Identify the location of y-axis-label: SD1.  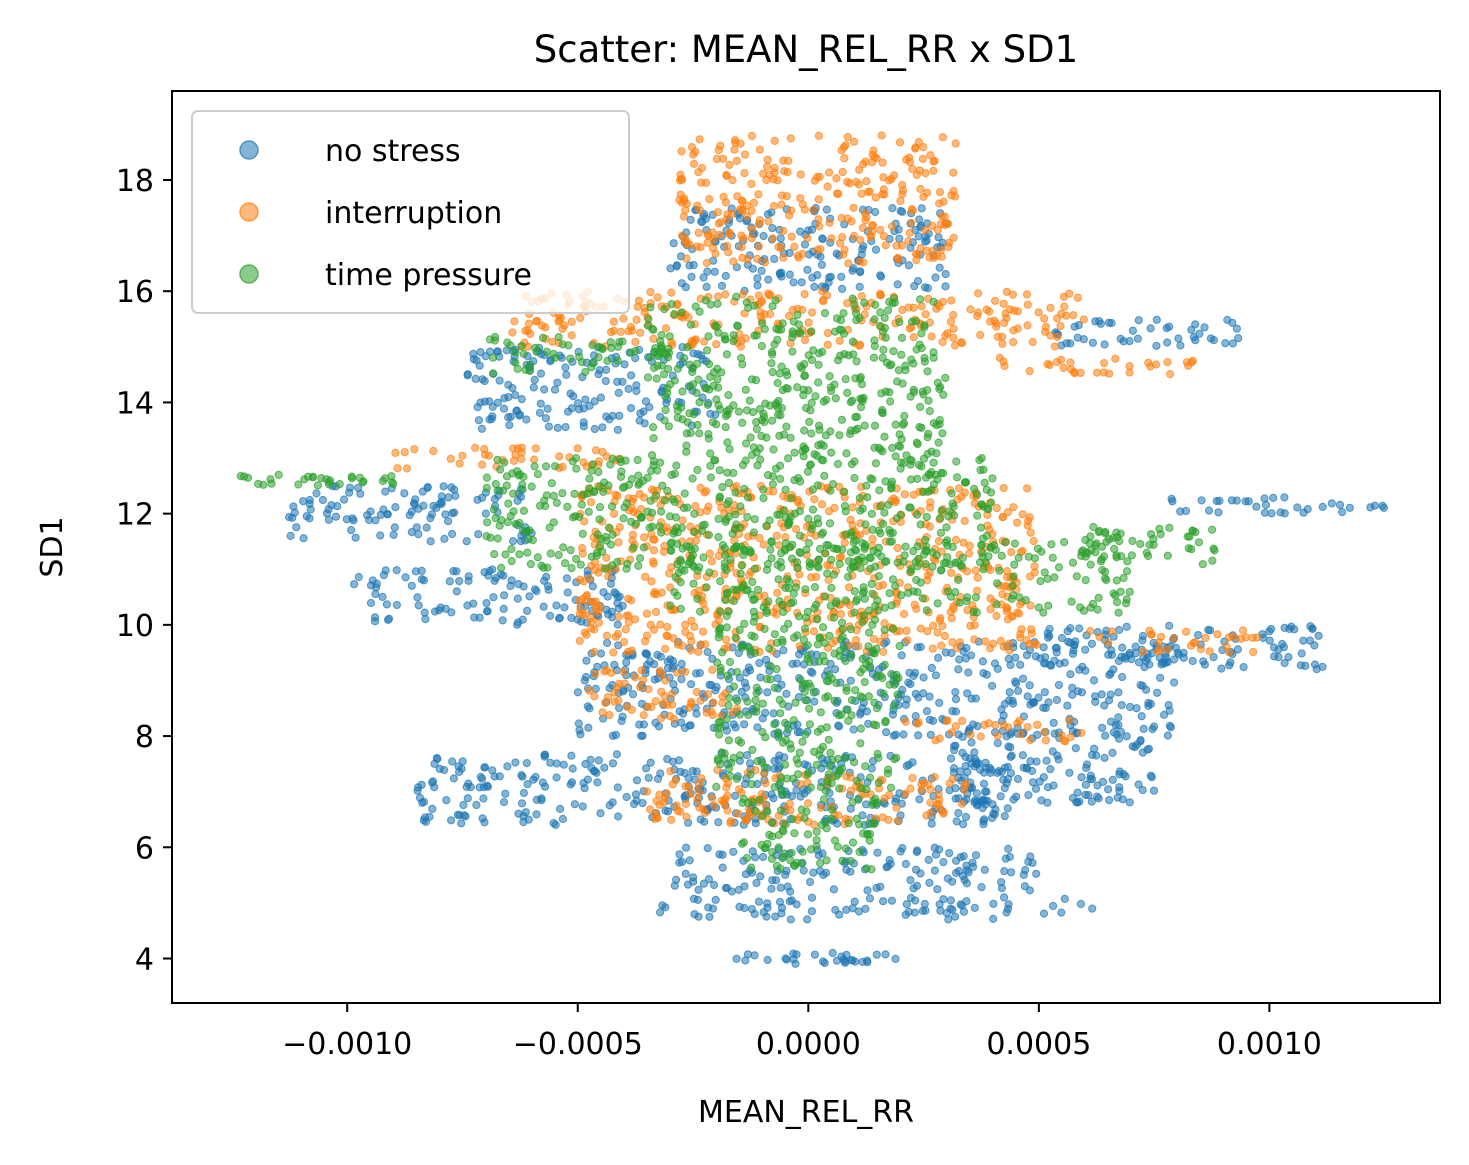
(52, 546).